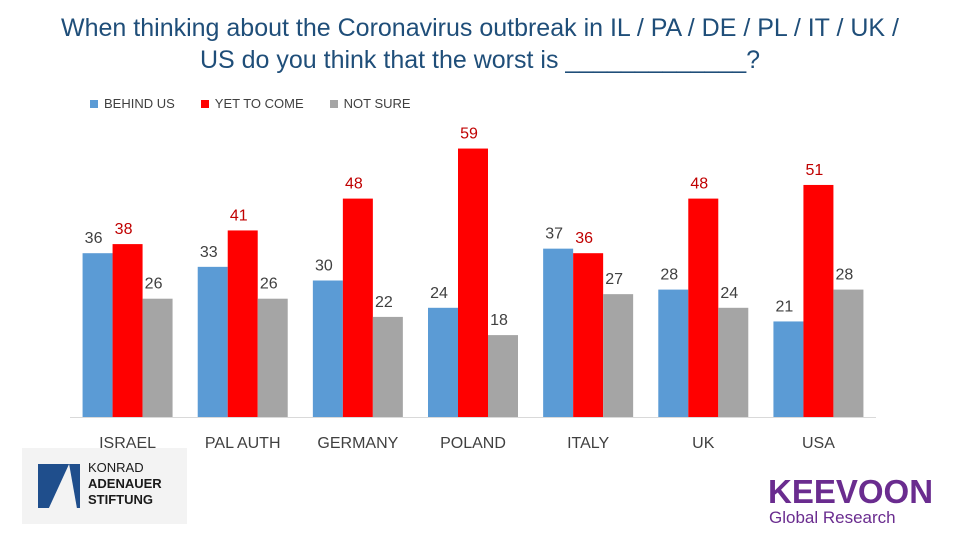  I want to click on bar-yet-to-come-pal-auth, so click(242, 323).